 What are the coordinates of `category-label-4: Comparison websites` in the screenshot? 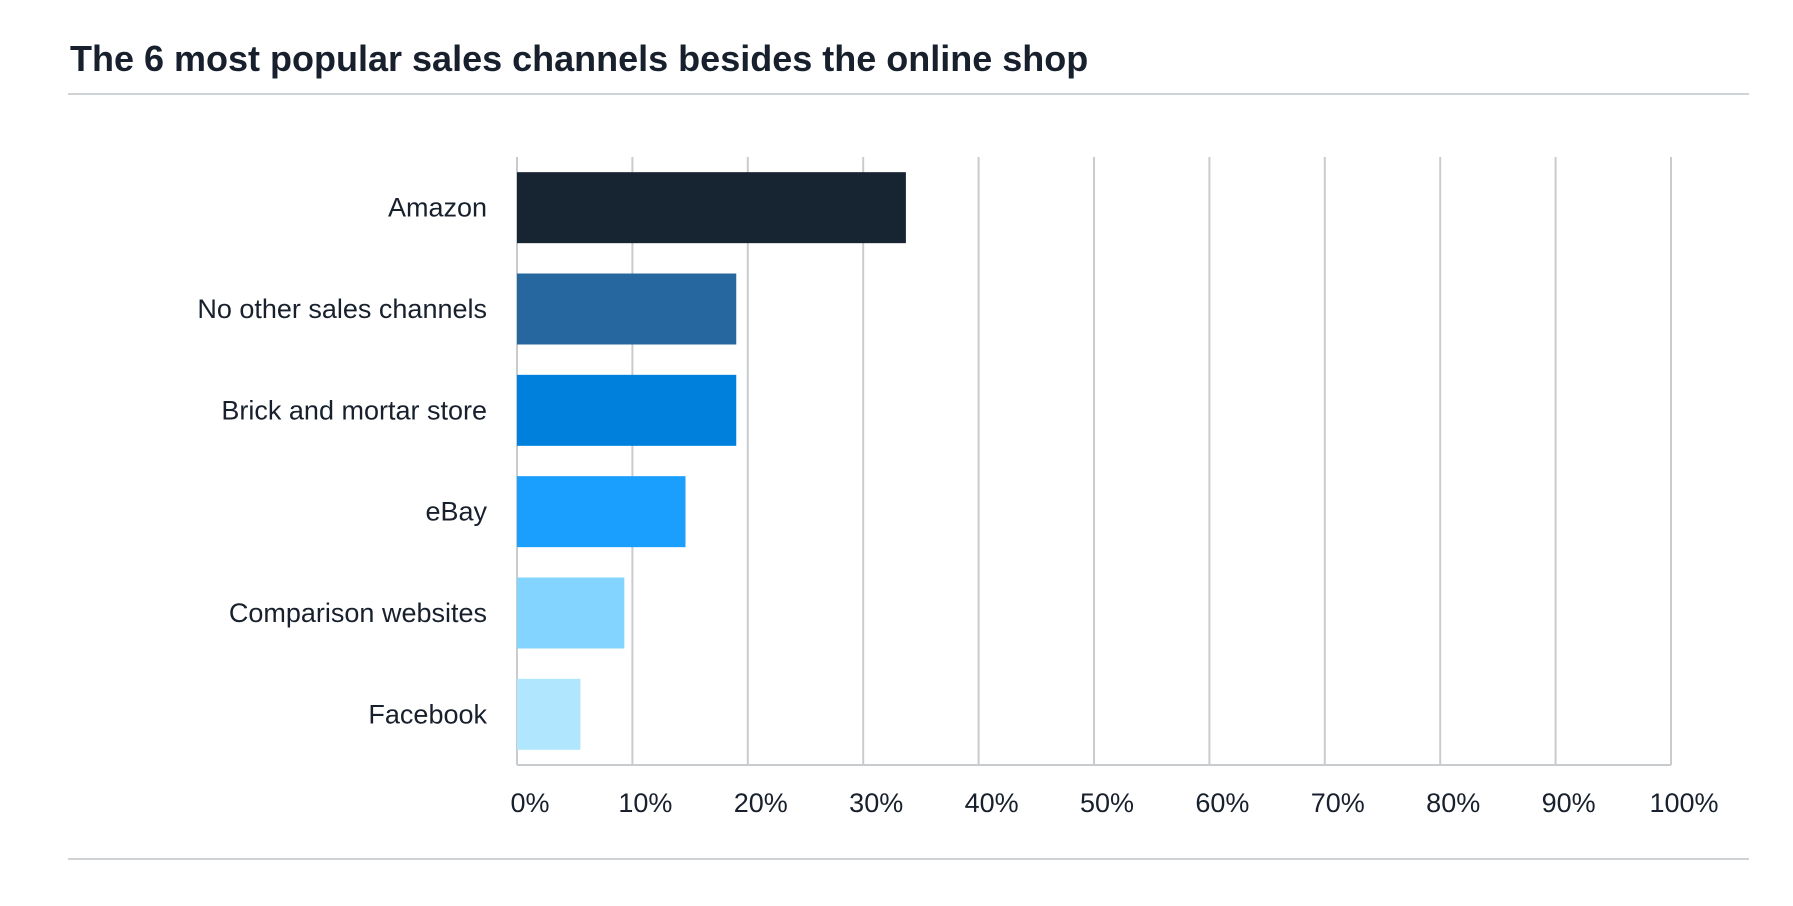 It's located at (358, 613).